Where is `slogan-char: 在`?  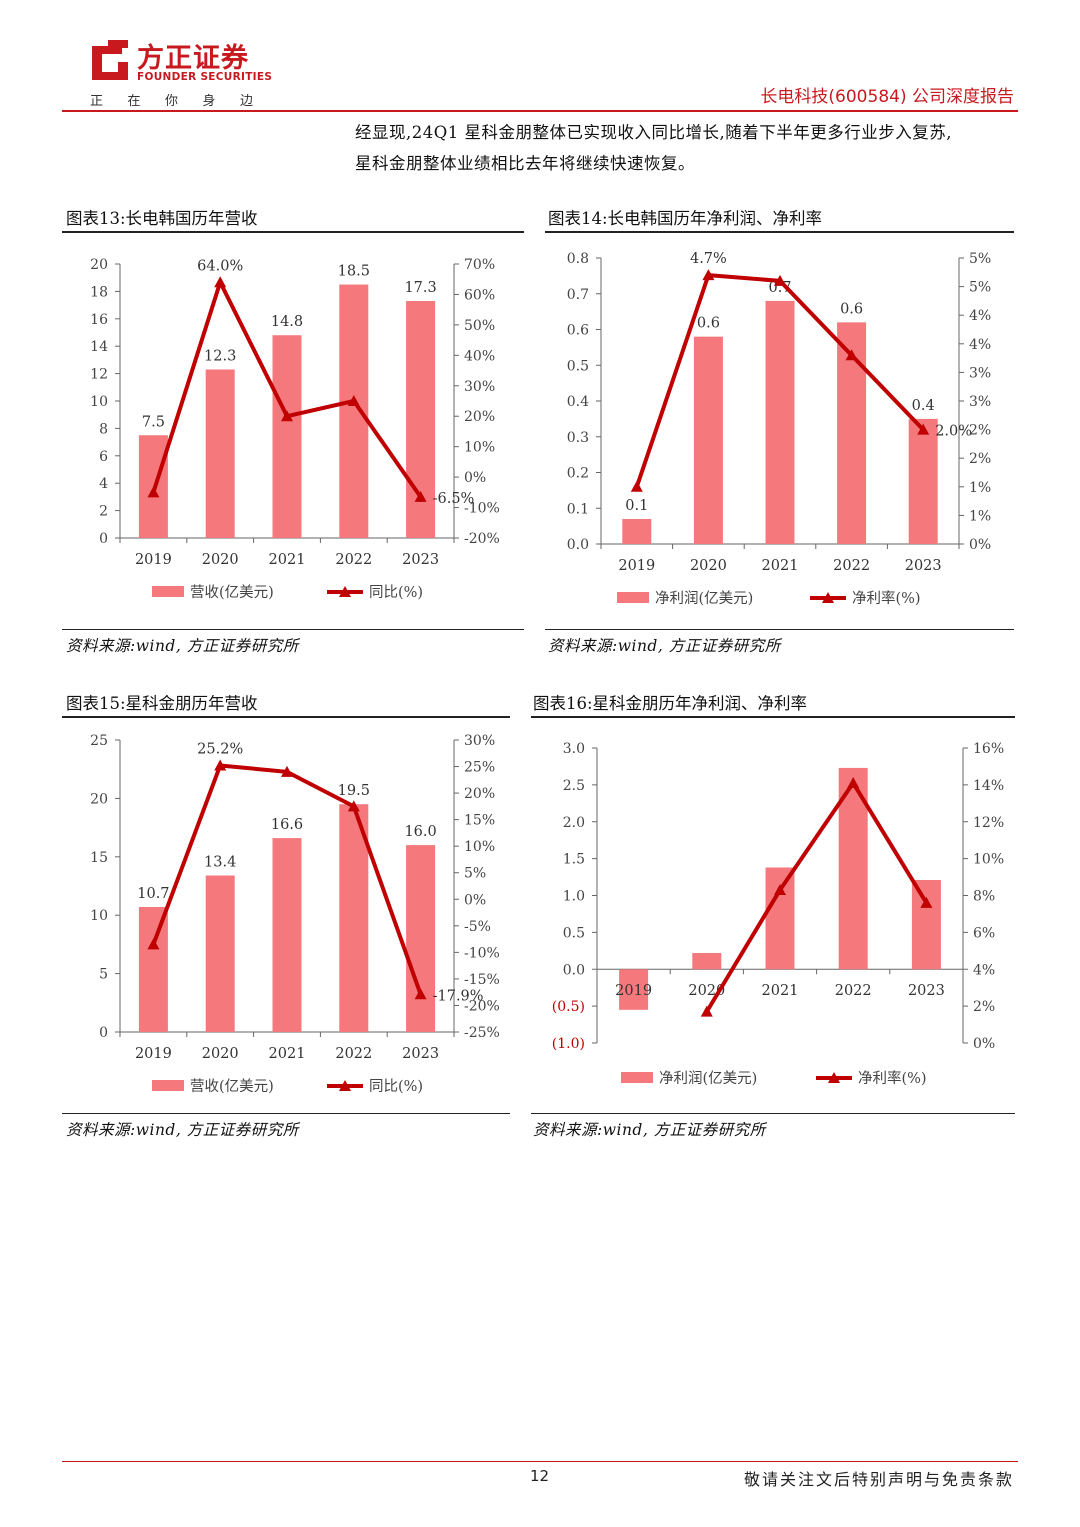 slogan-char: 在 is located at coordinates (134, 101).